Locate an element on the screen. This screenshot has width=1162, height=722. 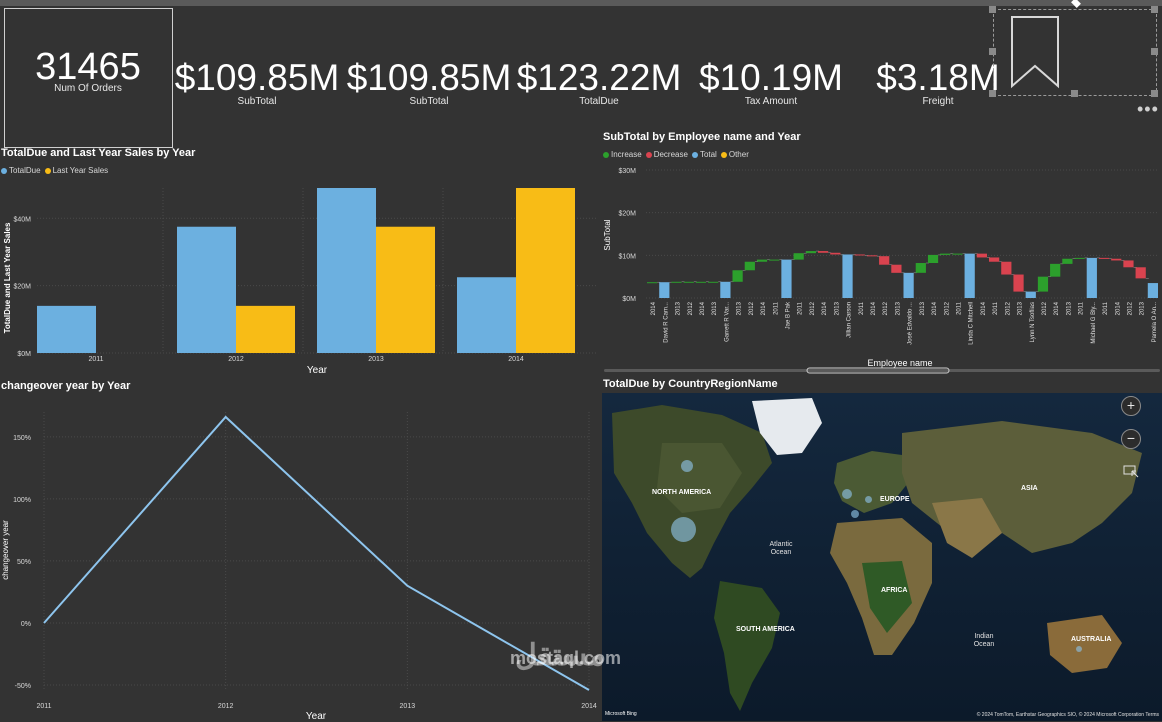
chart-title: TotalDue and Last Year Sales by Year is located at coordinates (98, 153).